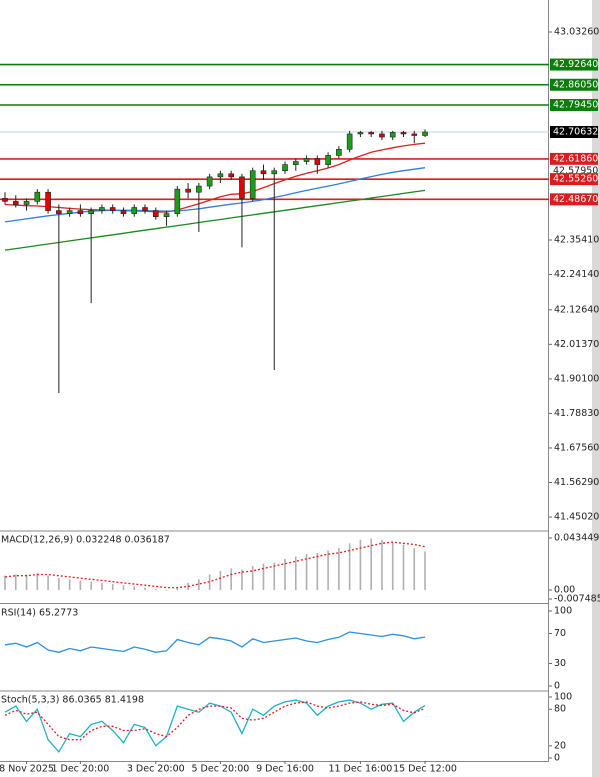  What do you see at coordinates (285, 769) in the screenshot?
I see `x-tick-label: 9 Dec 16:00` at bounding box center [285, 769].